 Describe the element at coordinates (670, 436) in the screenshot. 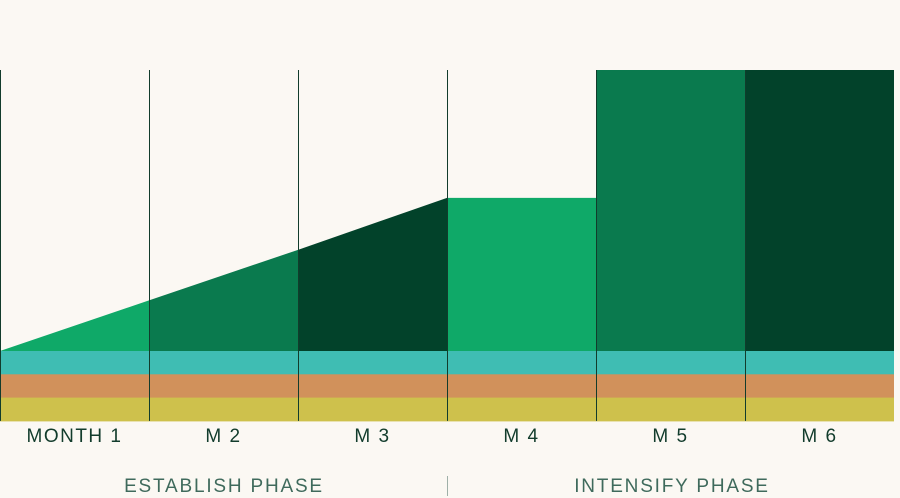

I see `month-5-label: M 5` at that location.